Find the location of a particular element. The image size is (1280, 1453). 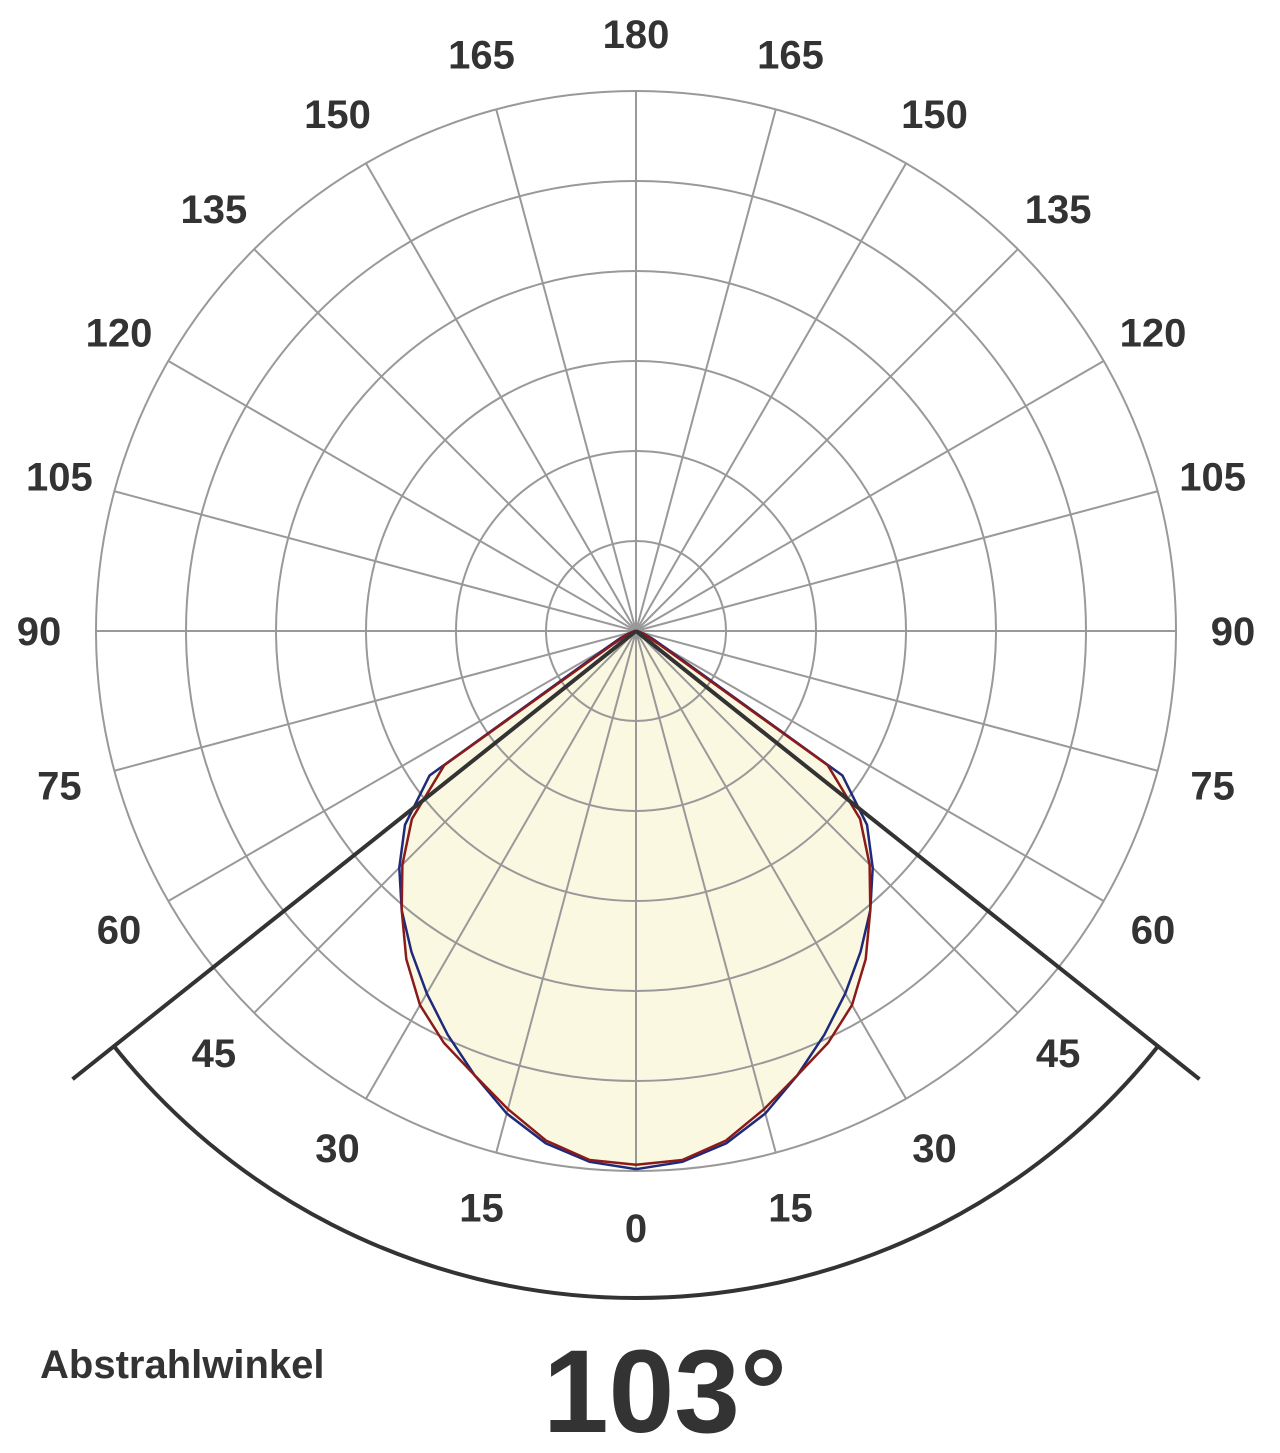

beam-title: Abstrahlwinkel is located at coordinates (182, 1365).